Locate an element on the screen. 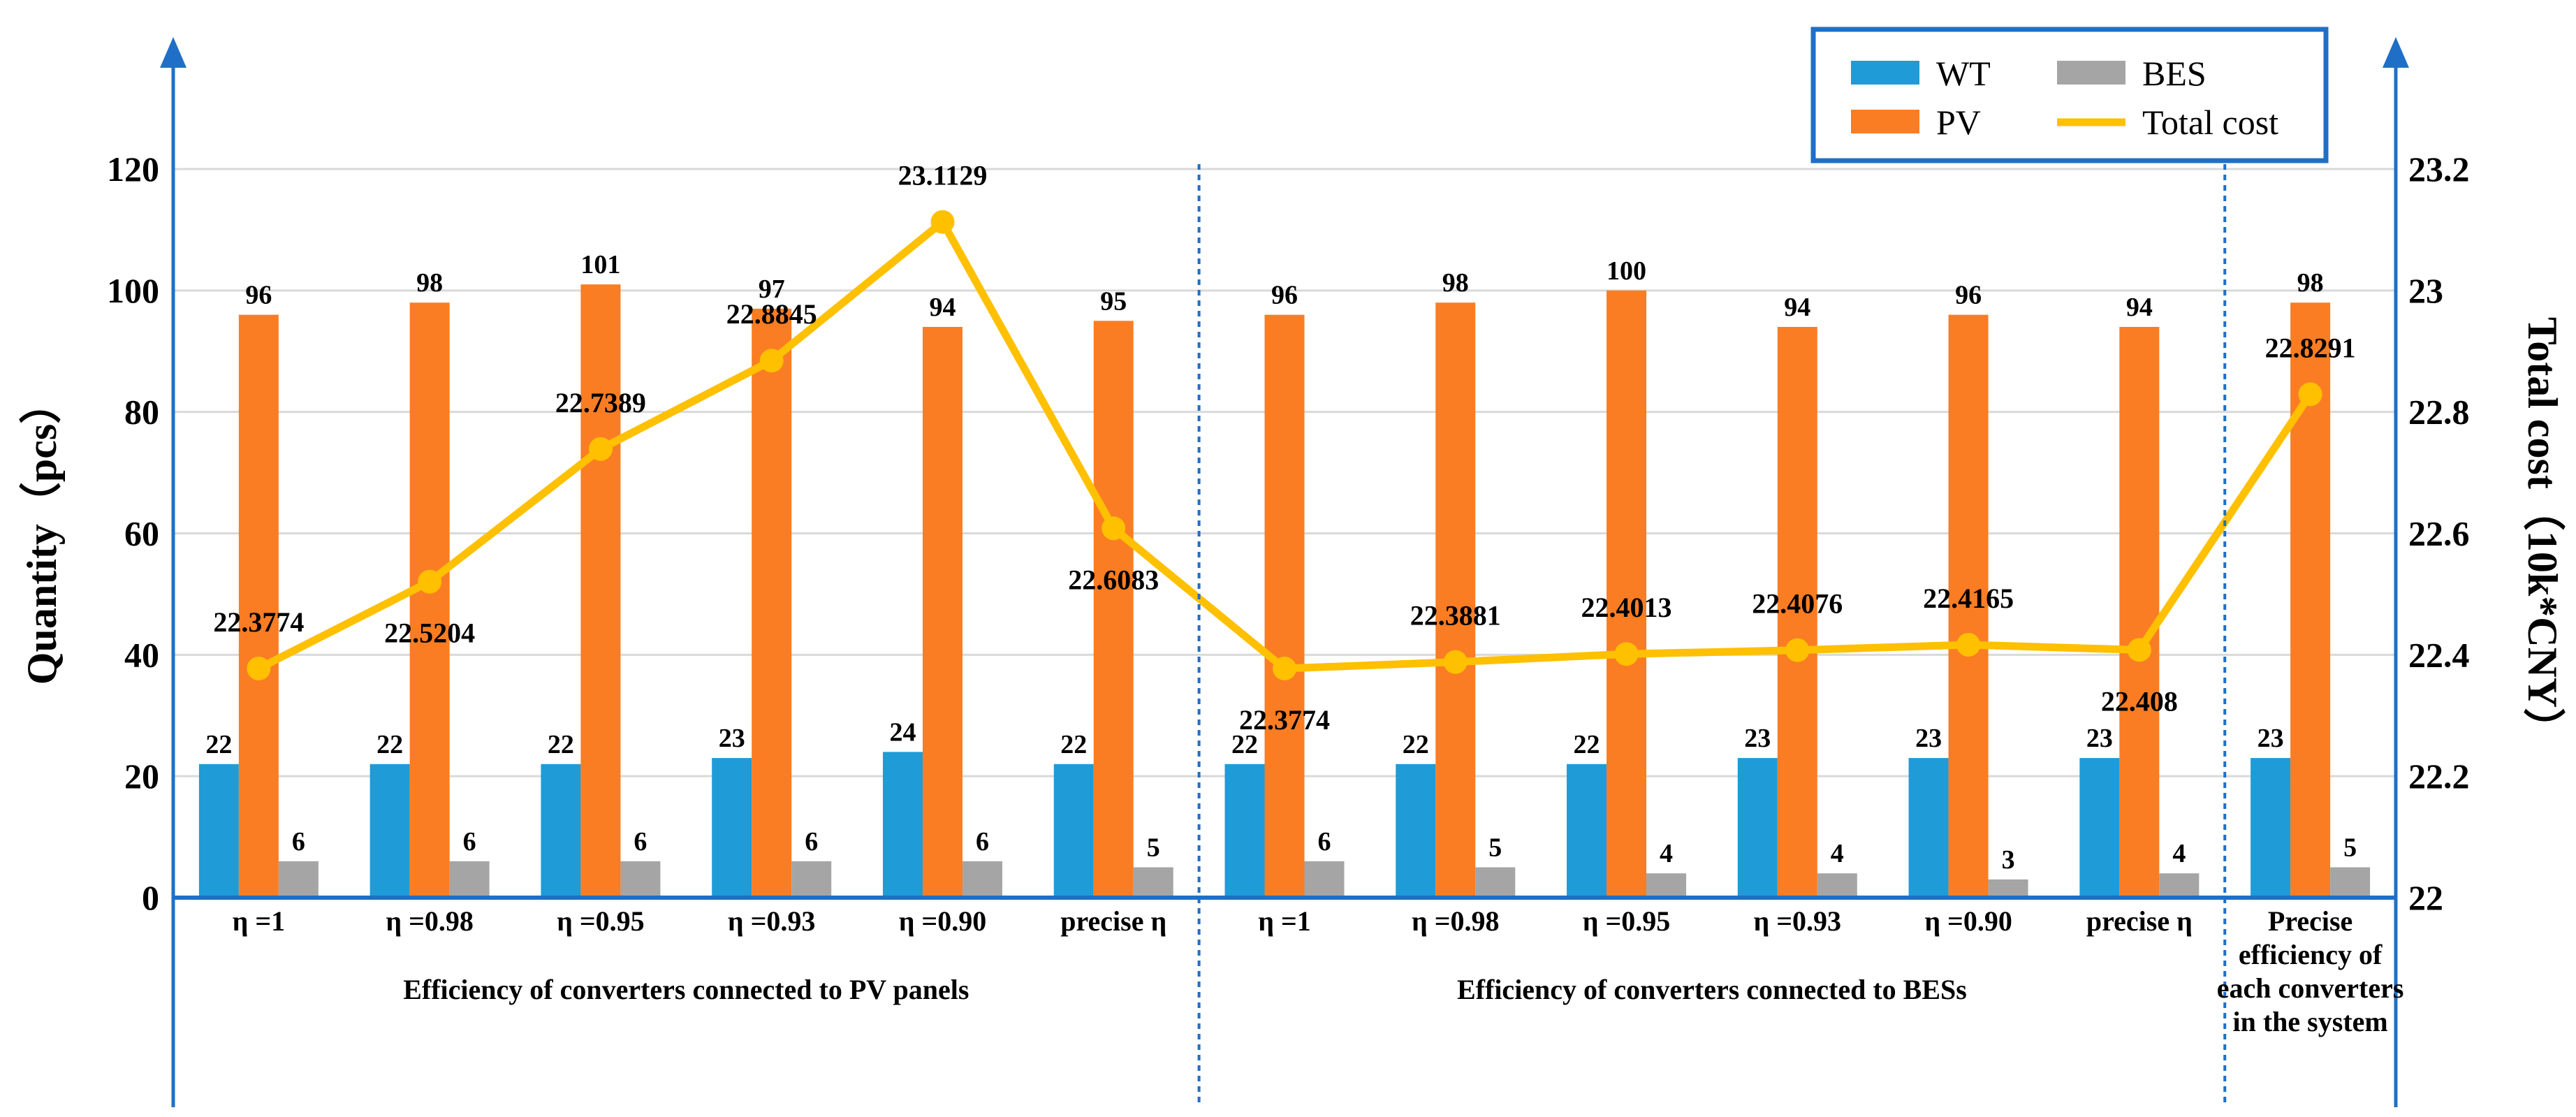 This screenshot has height=1117, width=2576. legend-swatch-bes is located at coordinates (2091, 73).